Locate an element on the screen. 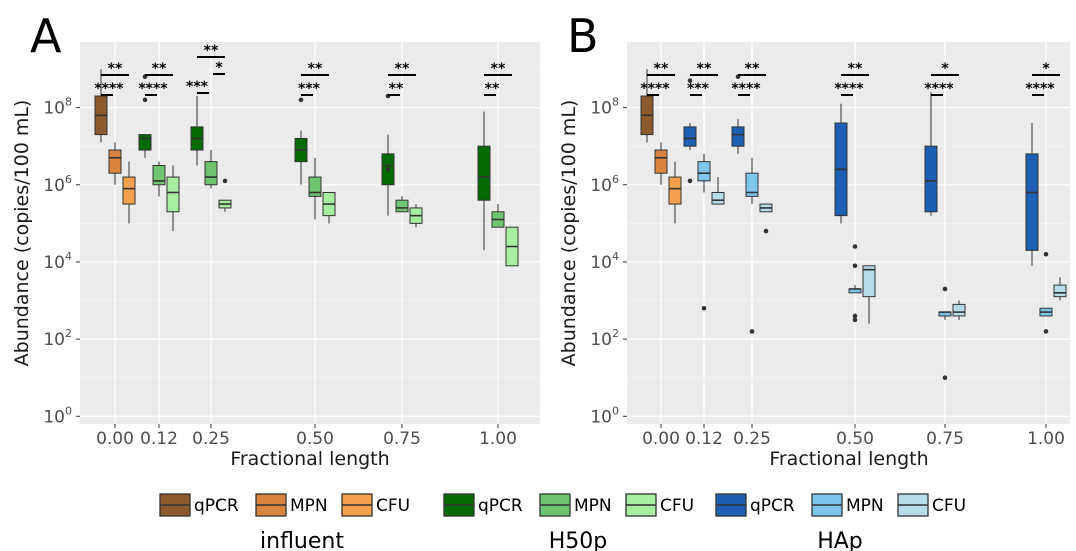 This screenshot has width=1076, height=551. significance-0.12: ***** is located at coordinates (702, 79).